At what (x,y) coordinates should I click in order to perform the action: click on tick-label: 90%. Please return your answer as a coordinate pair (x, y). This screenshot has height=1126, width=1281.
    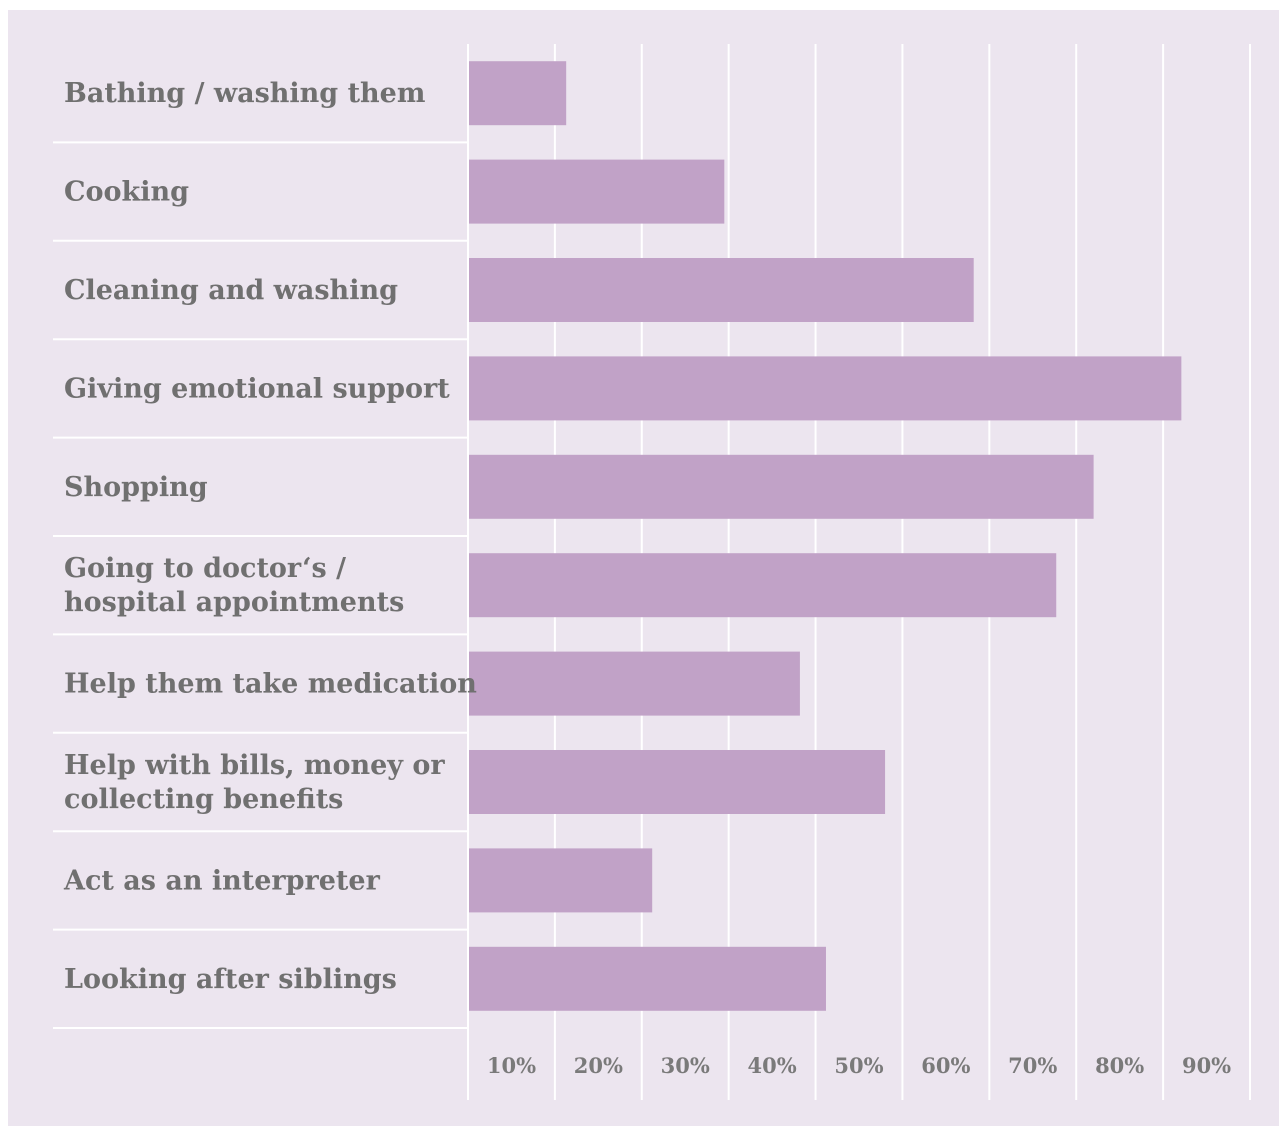
    Looking at the image, I should click on (1206, 1065).